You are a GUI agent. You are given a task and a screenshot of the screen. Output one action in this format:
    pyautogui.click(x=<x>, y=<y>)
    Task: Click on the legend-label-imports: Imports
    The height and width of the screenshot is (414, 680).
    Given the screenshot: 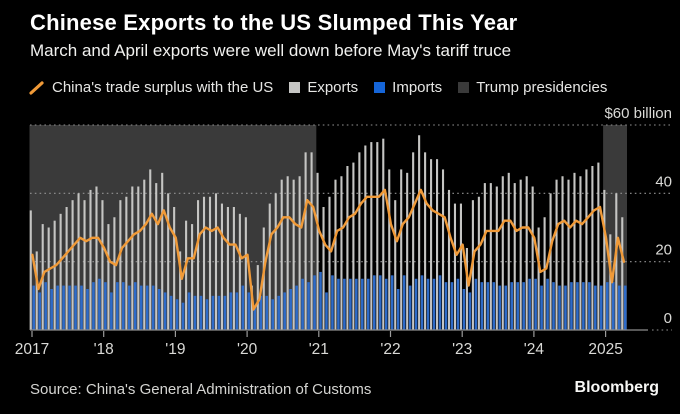 What is the action you would take?
    pyautogui.click(x=417, y=87)
    